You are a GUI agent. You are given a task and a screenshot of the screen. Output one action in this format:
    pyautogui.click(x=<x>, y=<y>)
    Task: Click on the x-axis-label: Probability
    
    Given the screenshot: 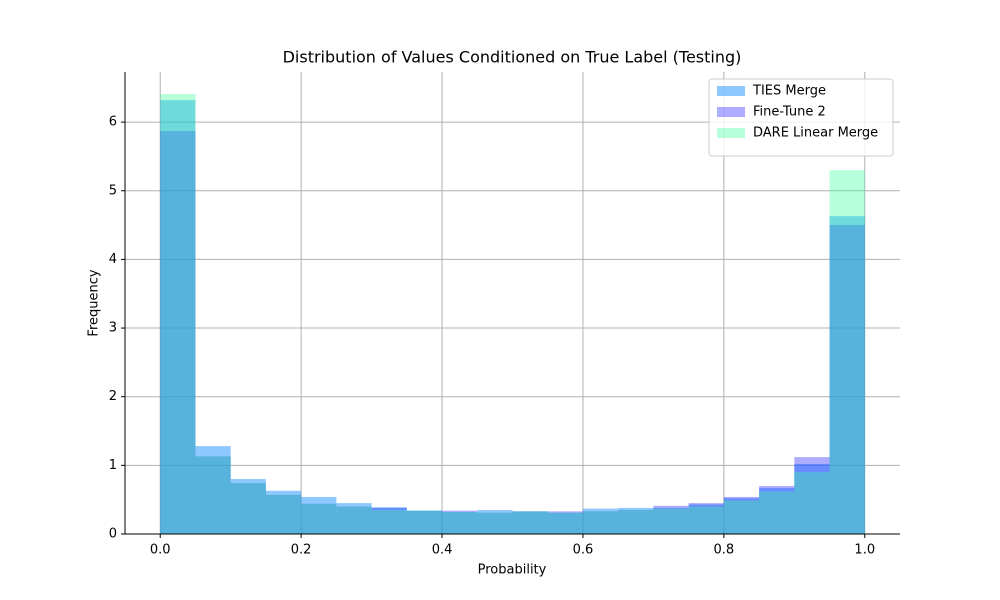 What is the action you would take?
    pyautogui.click(x=512, y=570)
    